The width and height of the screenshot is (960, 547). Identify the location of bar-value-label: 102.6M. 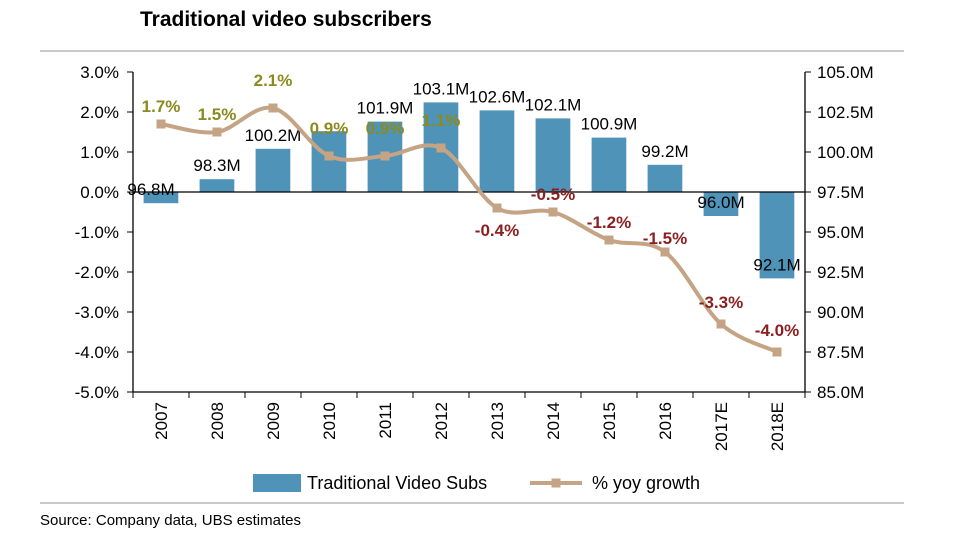
(497, 96).